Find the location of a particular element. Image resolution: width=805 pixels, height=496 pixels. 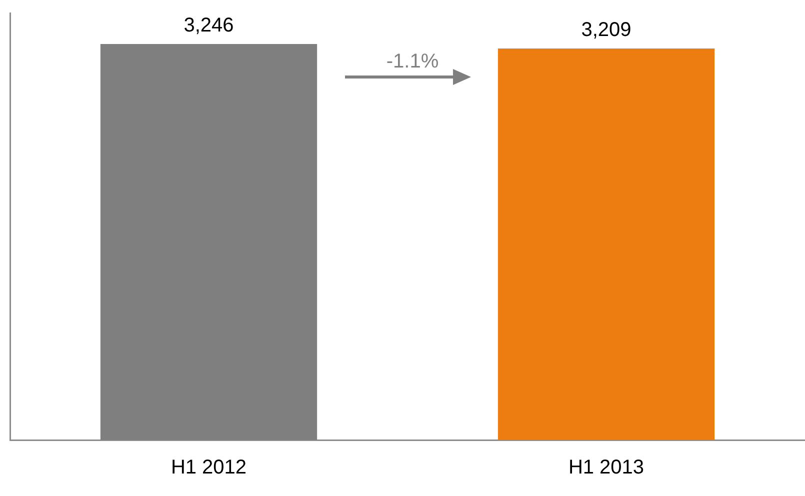

data-label: 3,209 is located at coordinates (606, 30).